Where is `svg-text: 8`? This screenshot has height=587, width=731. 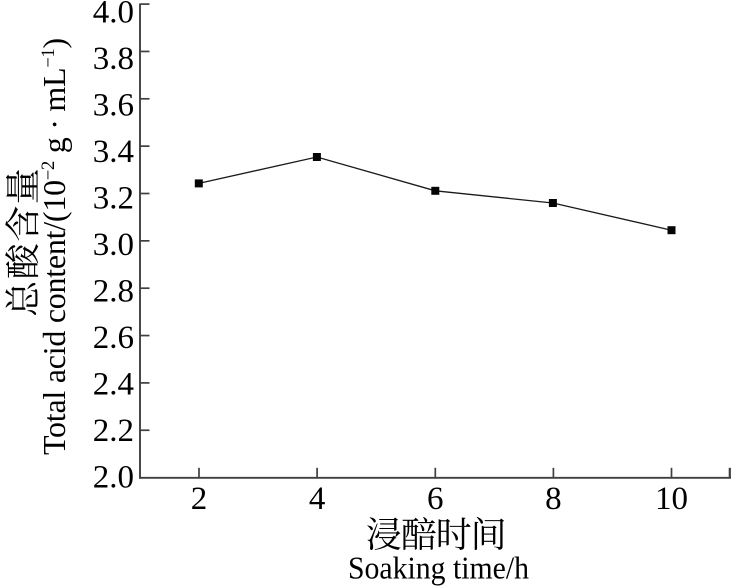 svg-text: 8 is located at coordinates (553, 499).